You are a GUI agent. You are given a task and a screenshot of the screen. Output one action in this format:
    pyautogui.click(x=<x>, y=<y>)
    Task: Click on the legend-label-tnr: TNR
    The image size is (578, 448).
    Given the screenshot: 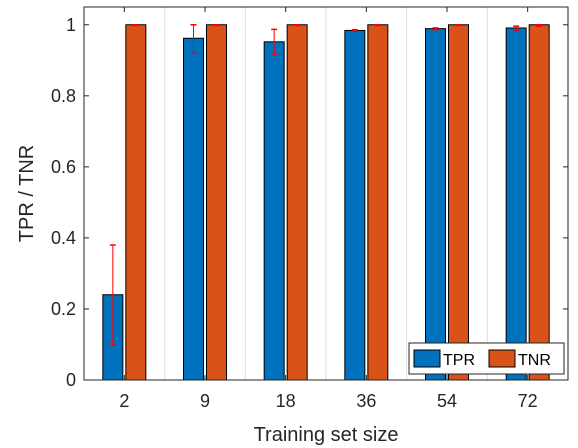 What is the action you would take?
    pyautogui.click(x=534, y=360)
    